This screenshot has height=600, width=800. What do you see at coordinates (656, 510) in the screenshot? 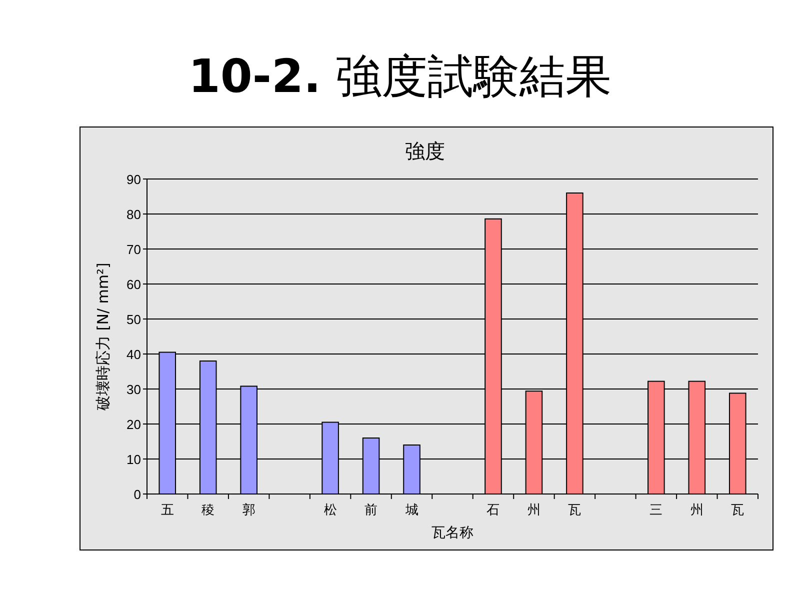
I see `x-tick-label: 三` at bounding box center [656, 510].